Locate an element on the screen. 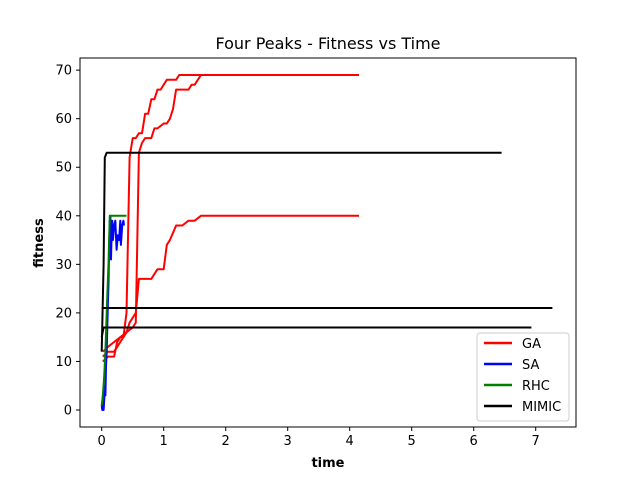 The image size is (640, 480). y-tick-label: 30 is located at coordinates (63, 265).